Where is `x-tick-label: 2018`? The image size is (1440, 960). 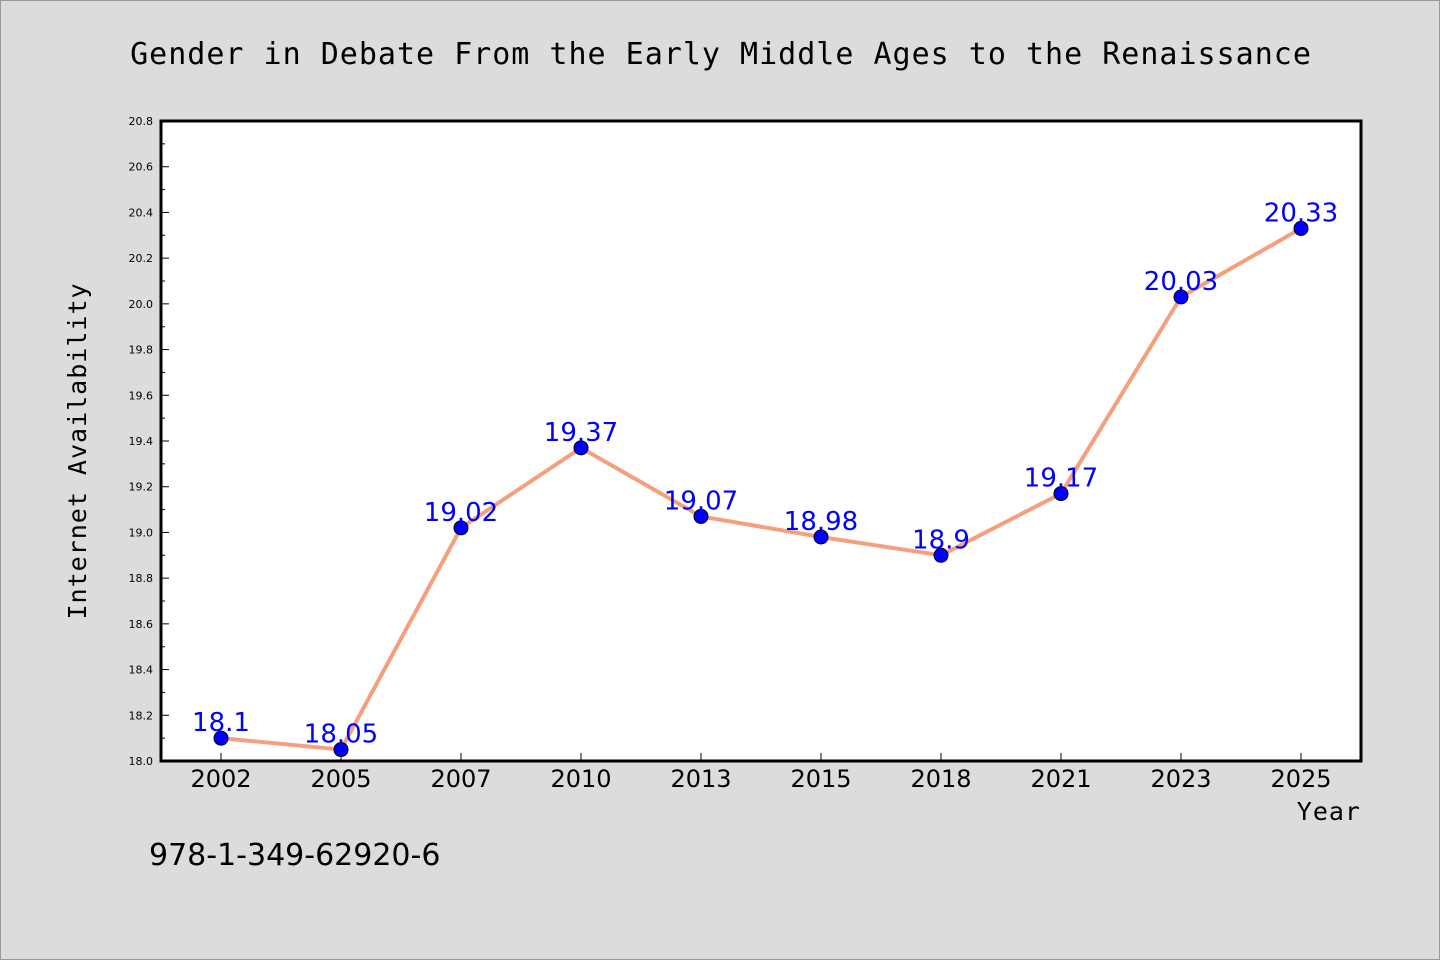
x-tick-label: 2018 is located at coordinates (940, 779).